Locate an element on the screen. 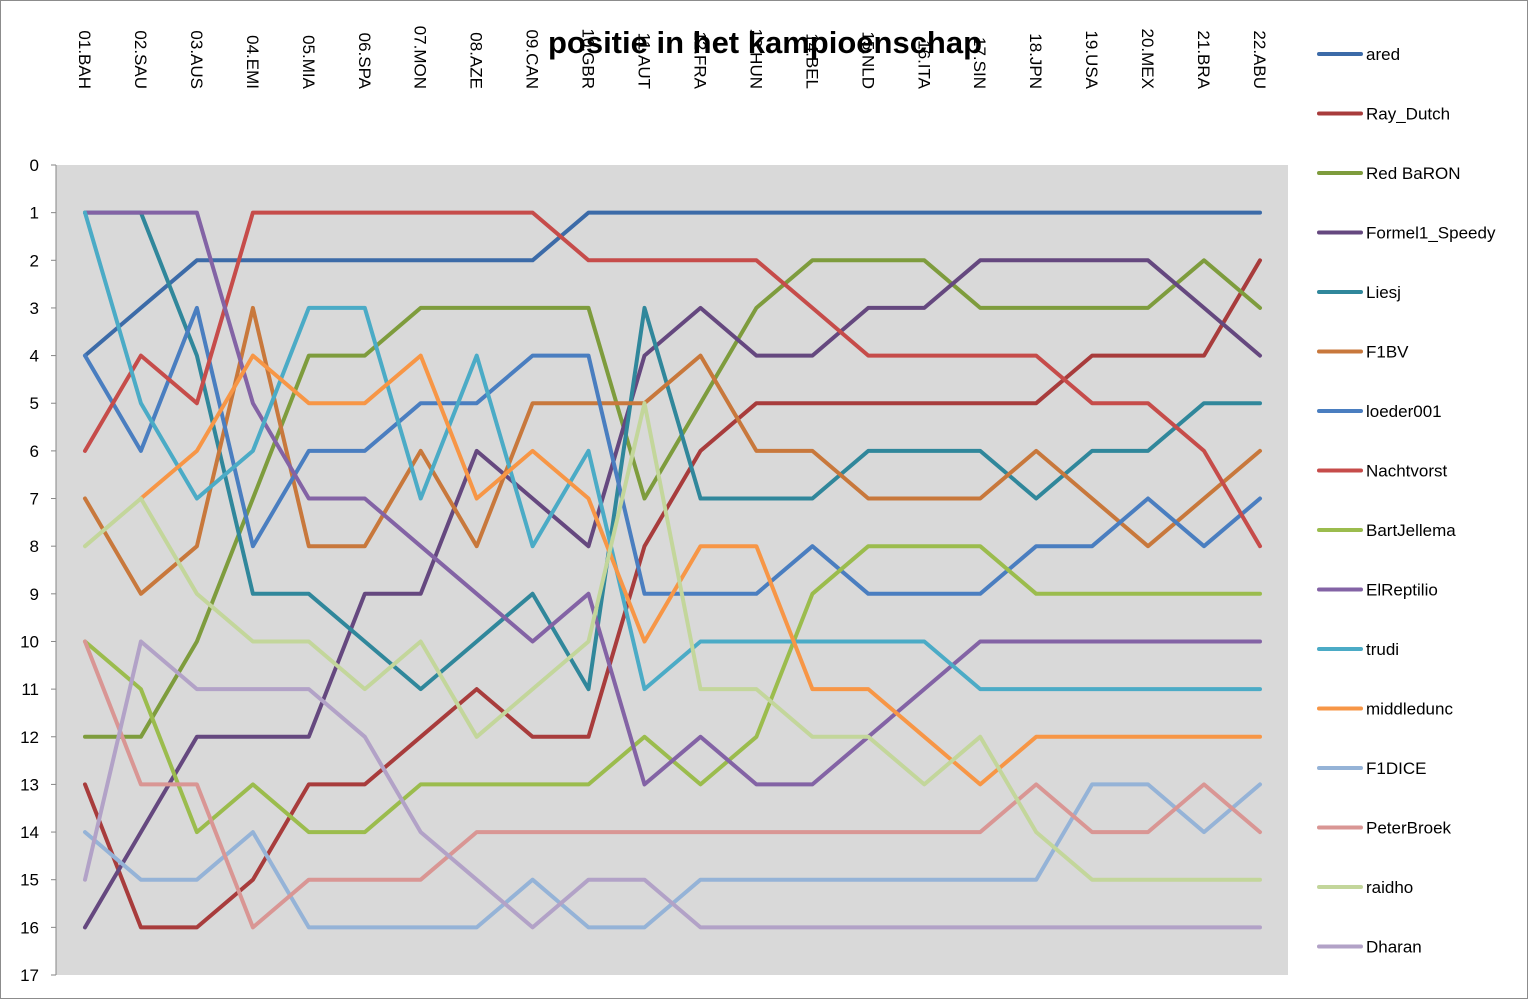 The image size is (1528, 999). x-tick-label: 11.AUT is located at coordinates (644, 61).